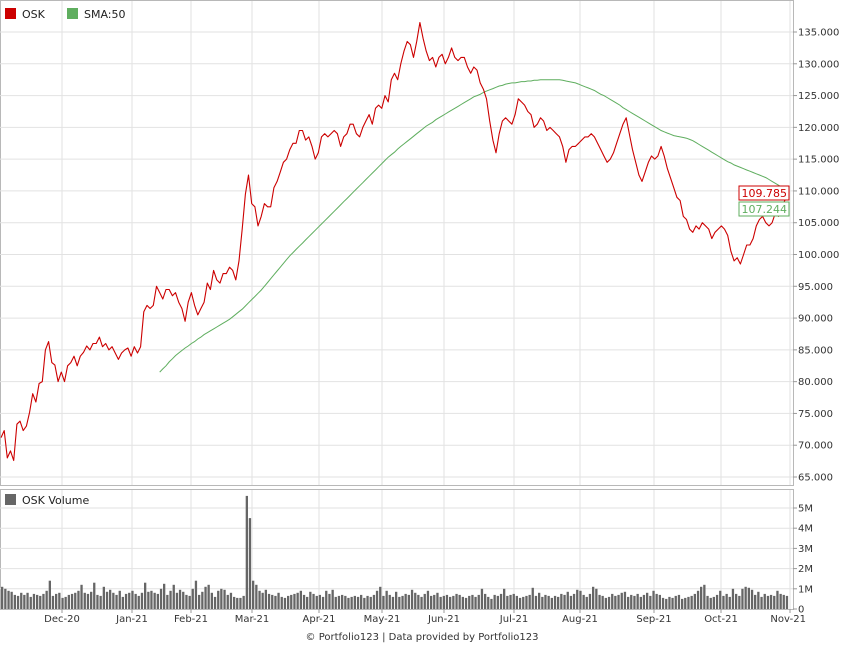 The width and height of the screenshot is (845, 650). I want to click on x-axis-tick-label: Sep-21, so click(653, 619).